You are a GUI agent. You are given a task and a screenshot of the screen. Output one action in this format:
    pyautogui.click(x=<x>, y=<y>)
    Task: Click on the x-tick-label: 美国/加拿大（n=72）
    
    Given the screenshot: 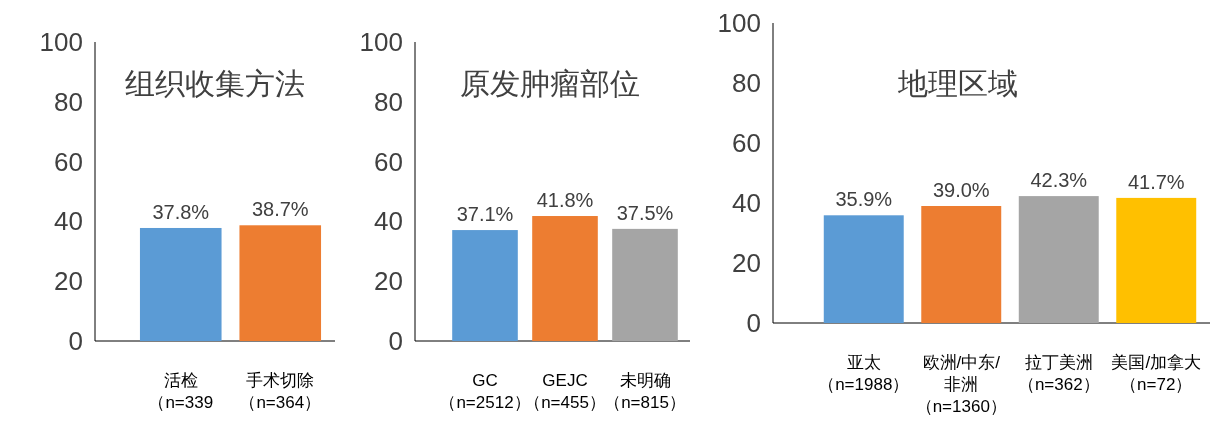 What is the action you would take?
    pyautogui.click(x=1156, y=373)
    